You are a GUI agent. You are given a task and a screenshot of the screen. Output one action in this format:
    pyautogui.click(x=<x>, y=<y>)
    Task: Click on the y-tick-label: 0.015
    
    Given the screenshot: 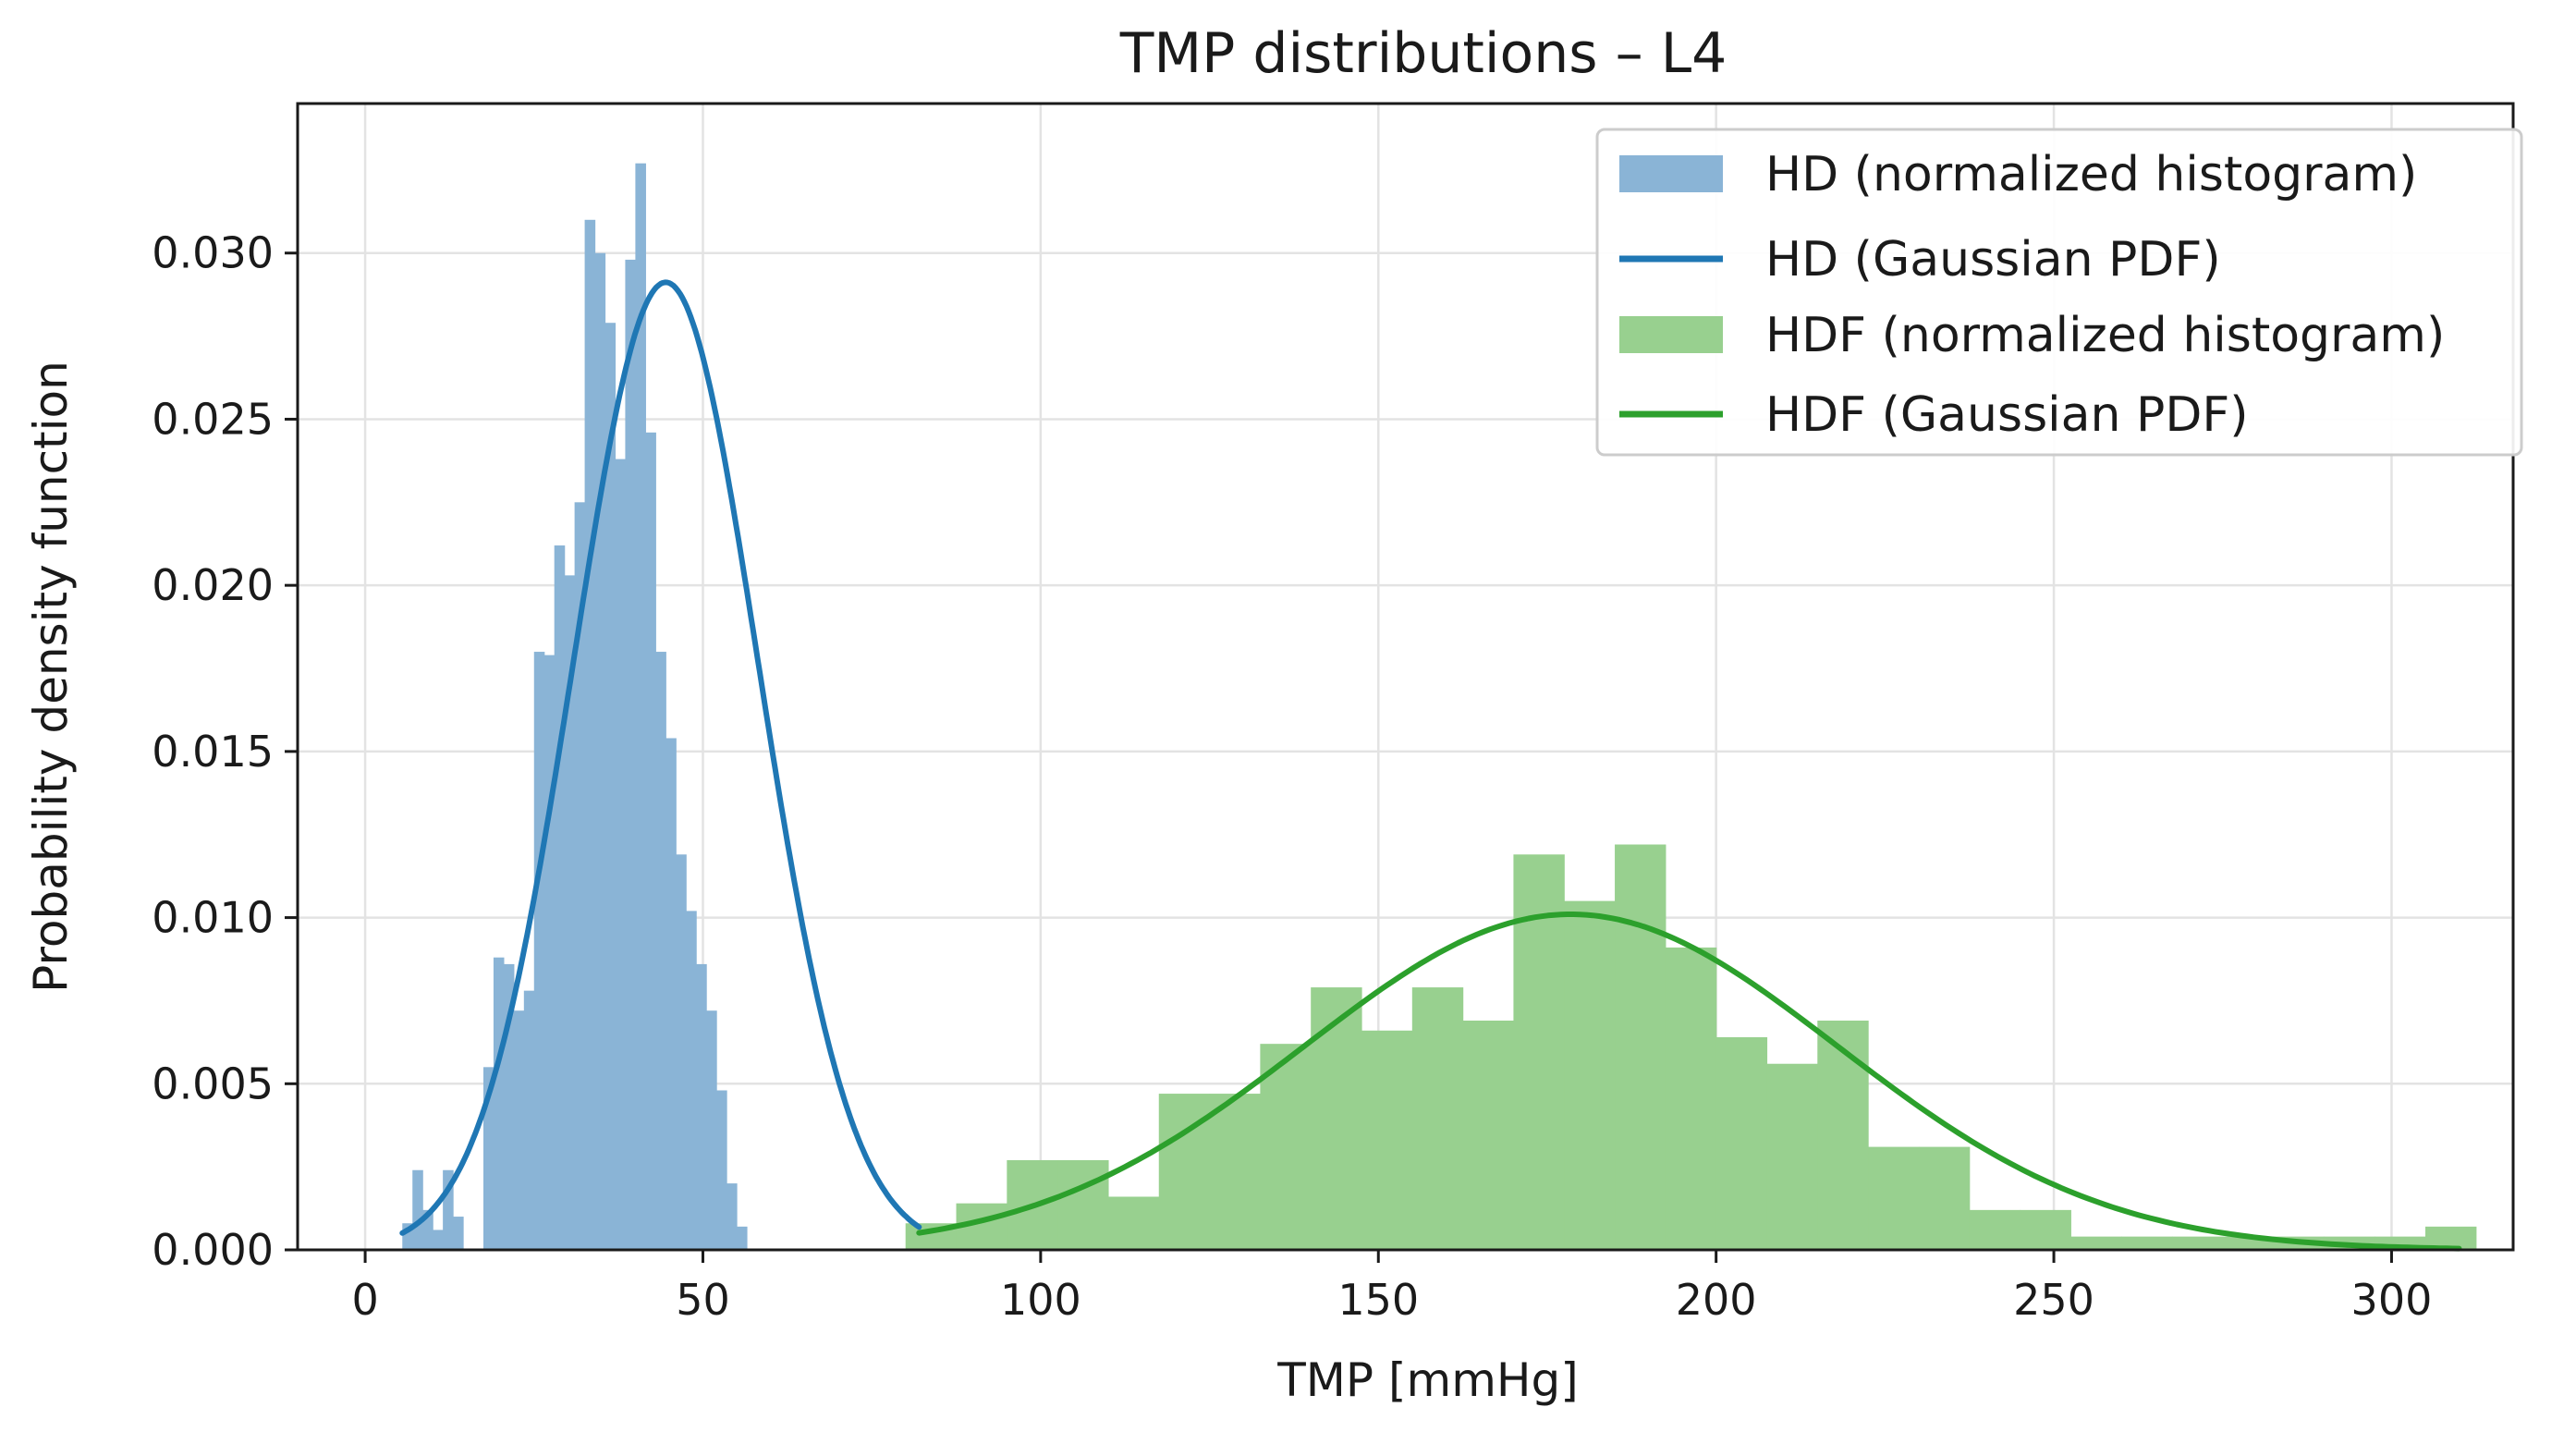 What is the action you would take?
    pyautogui.click(x=213, y=752)
    